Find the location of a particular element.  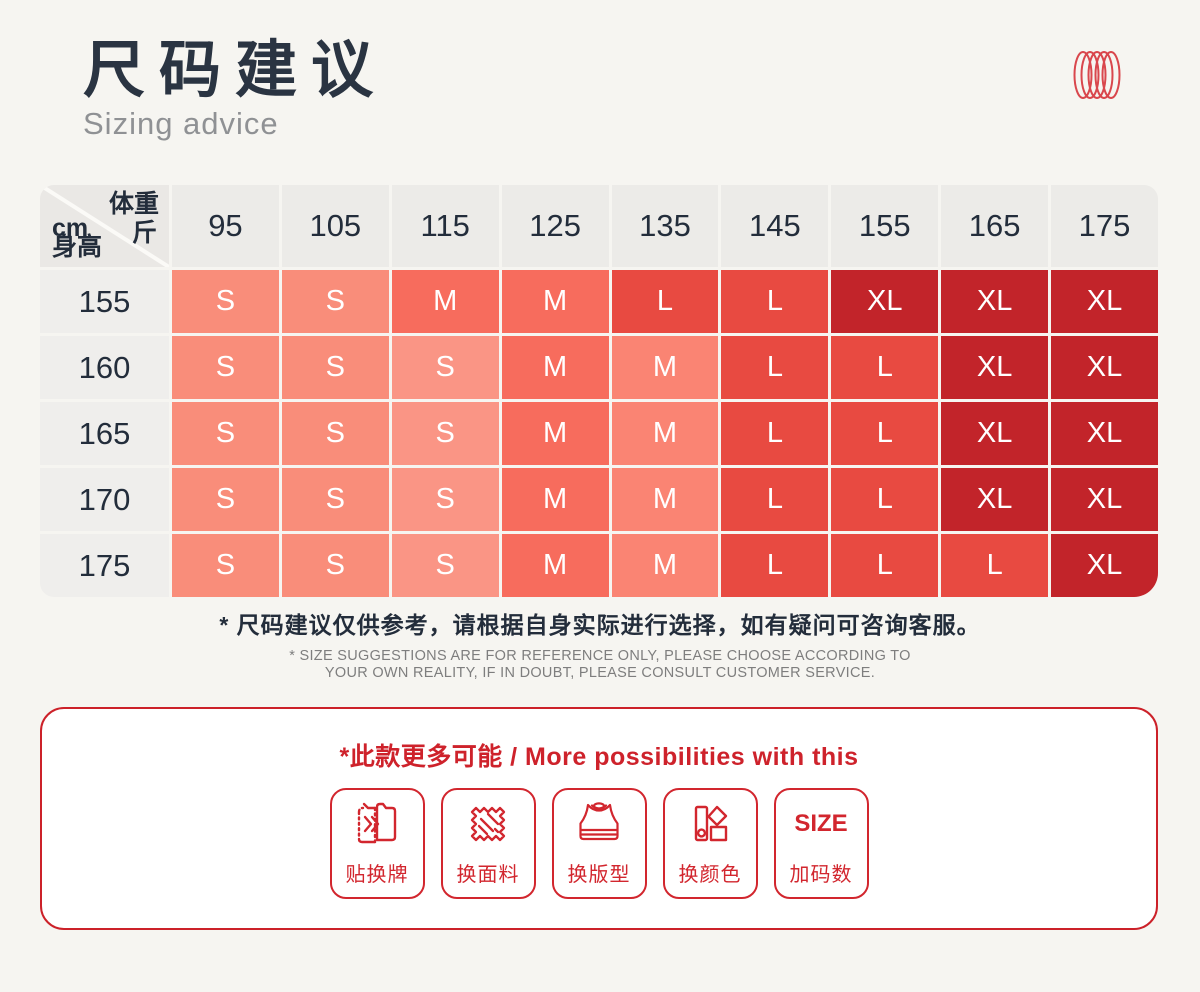

weight-header-cell: 165 is located at coordinates (995, 226).